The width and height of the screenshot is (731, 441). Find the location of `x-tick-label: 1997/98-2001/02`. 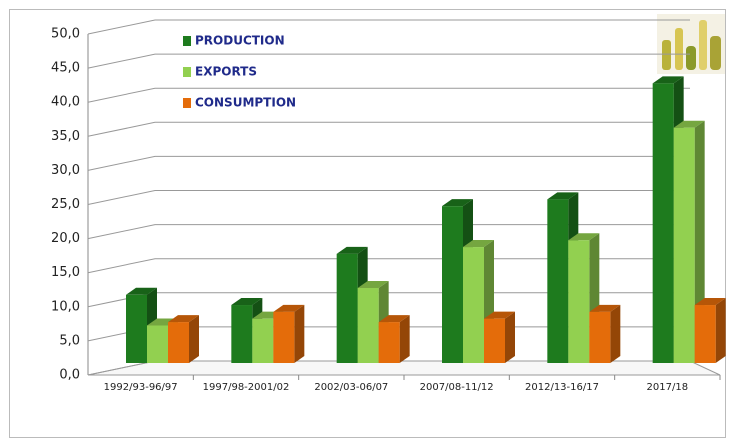

x-tick-label: 1997/98-2001/02 is located at coordinates (246, 387).